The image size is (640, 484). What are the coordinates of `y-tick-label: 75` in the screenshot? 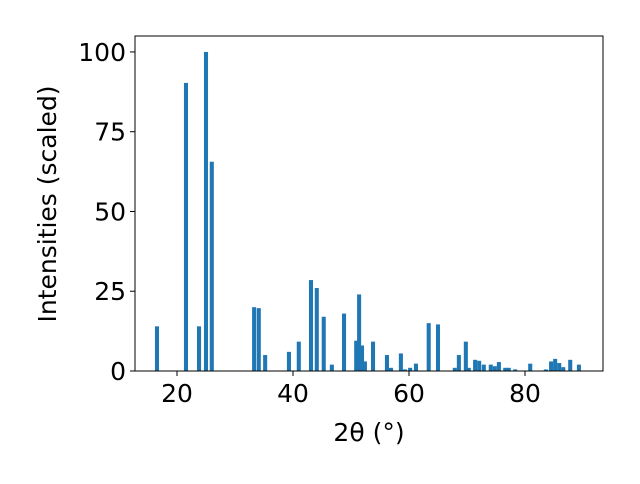 It's located at (110, 132).